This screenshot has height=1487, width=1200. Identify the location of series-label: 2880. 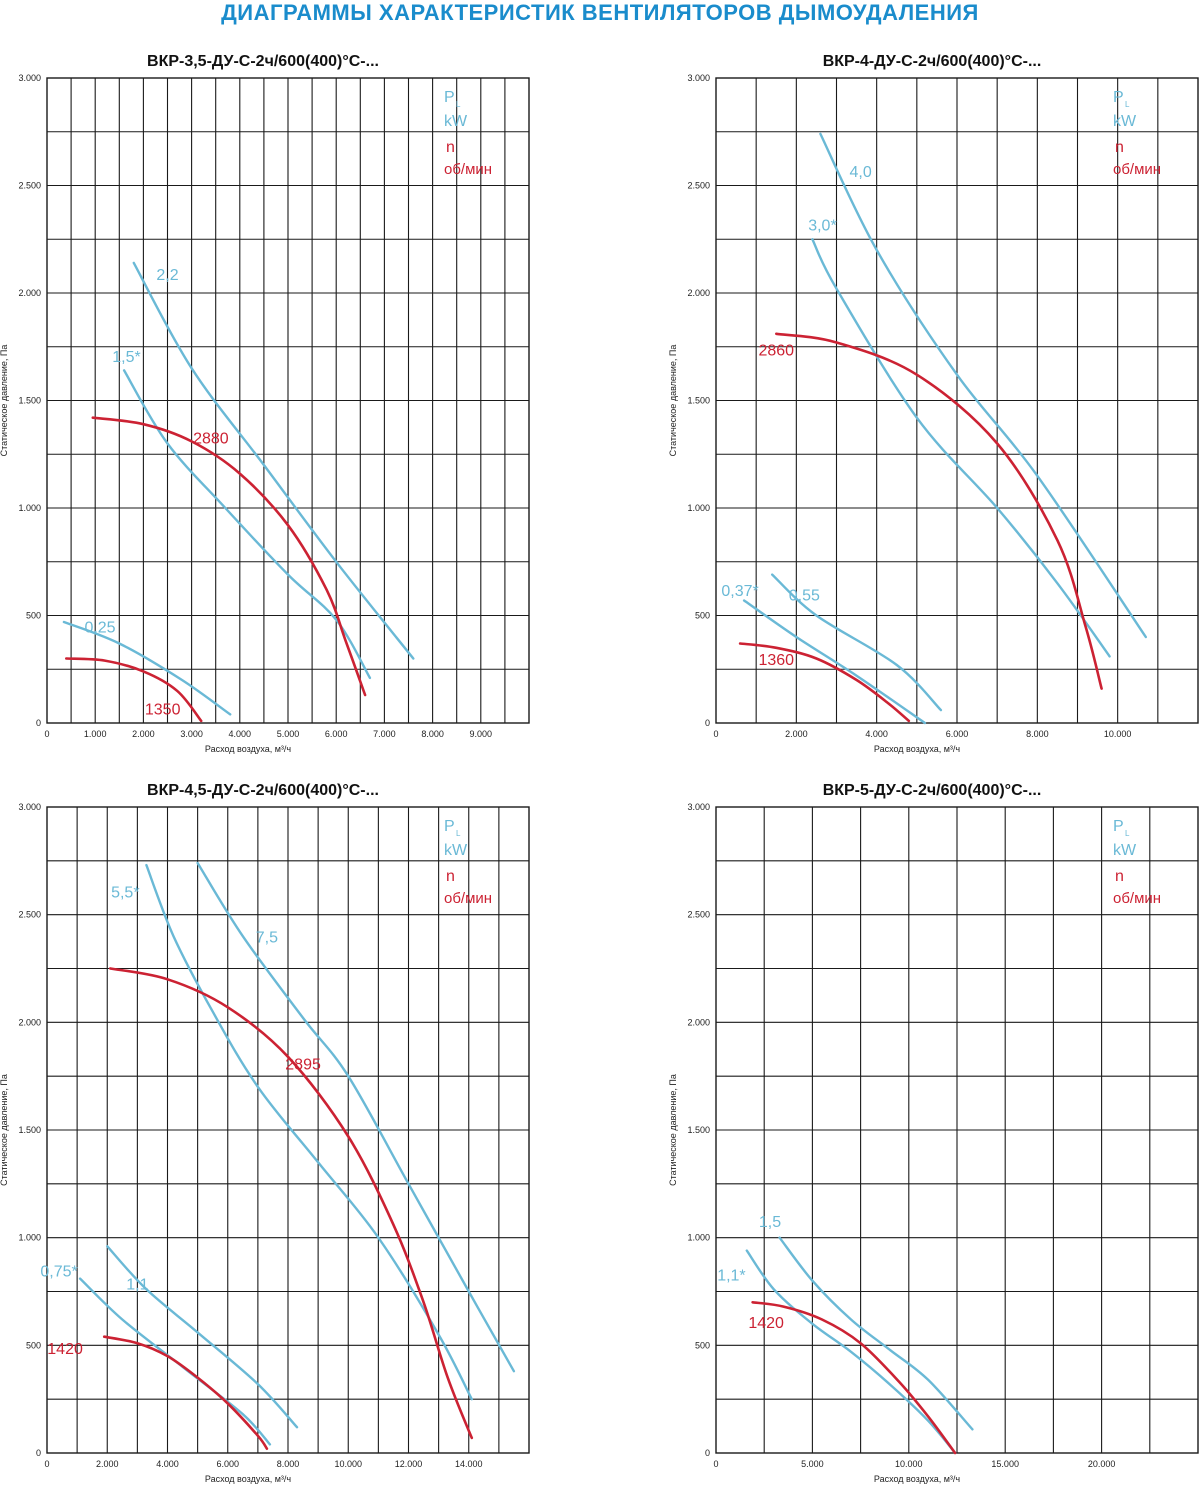
(211, 439).